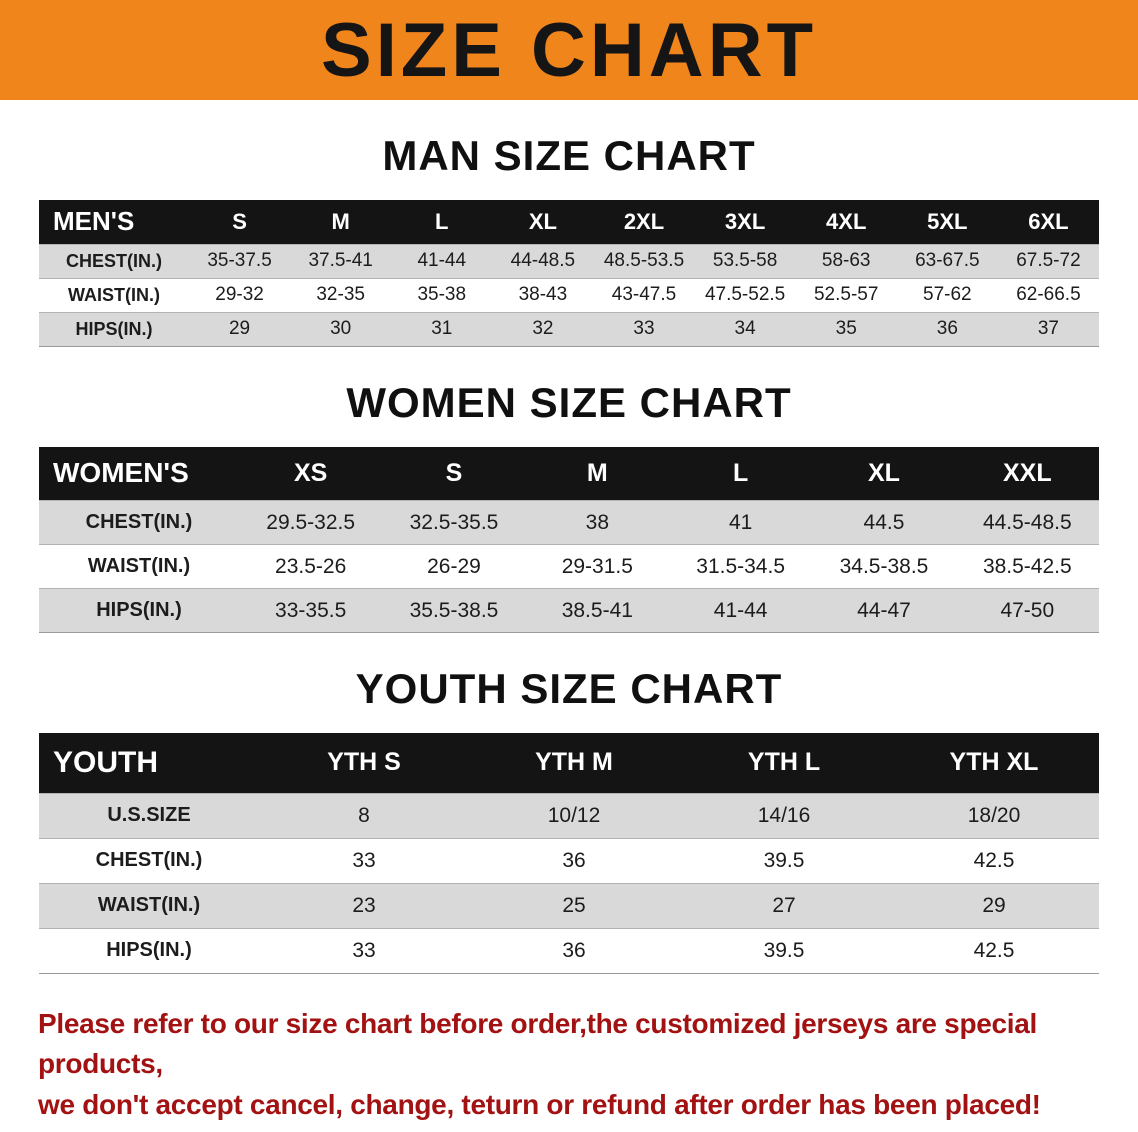  What do you see at coordinates (644, 222) in the screenshot?
I see `size-column-header: 2XL` at bounding box center [644, 222].